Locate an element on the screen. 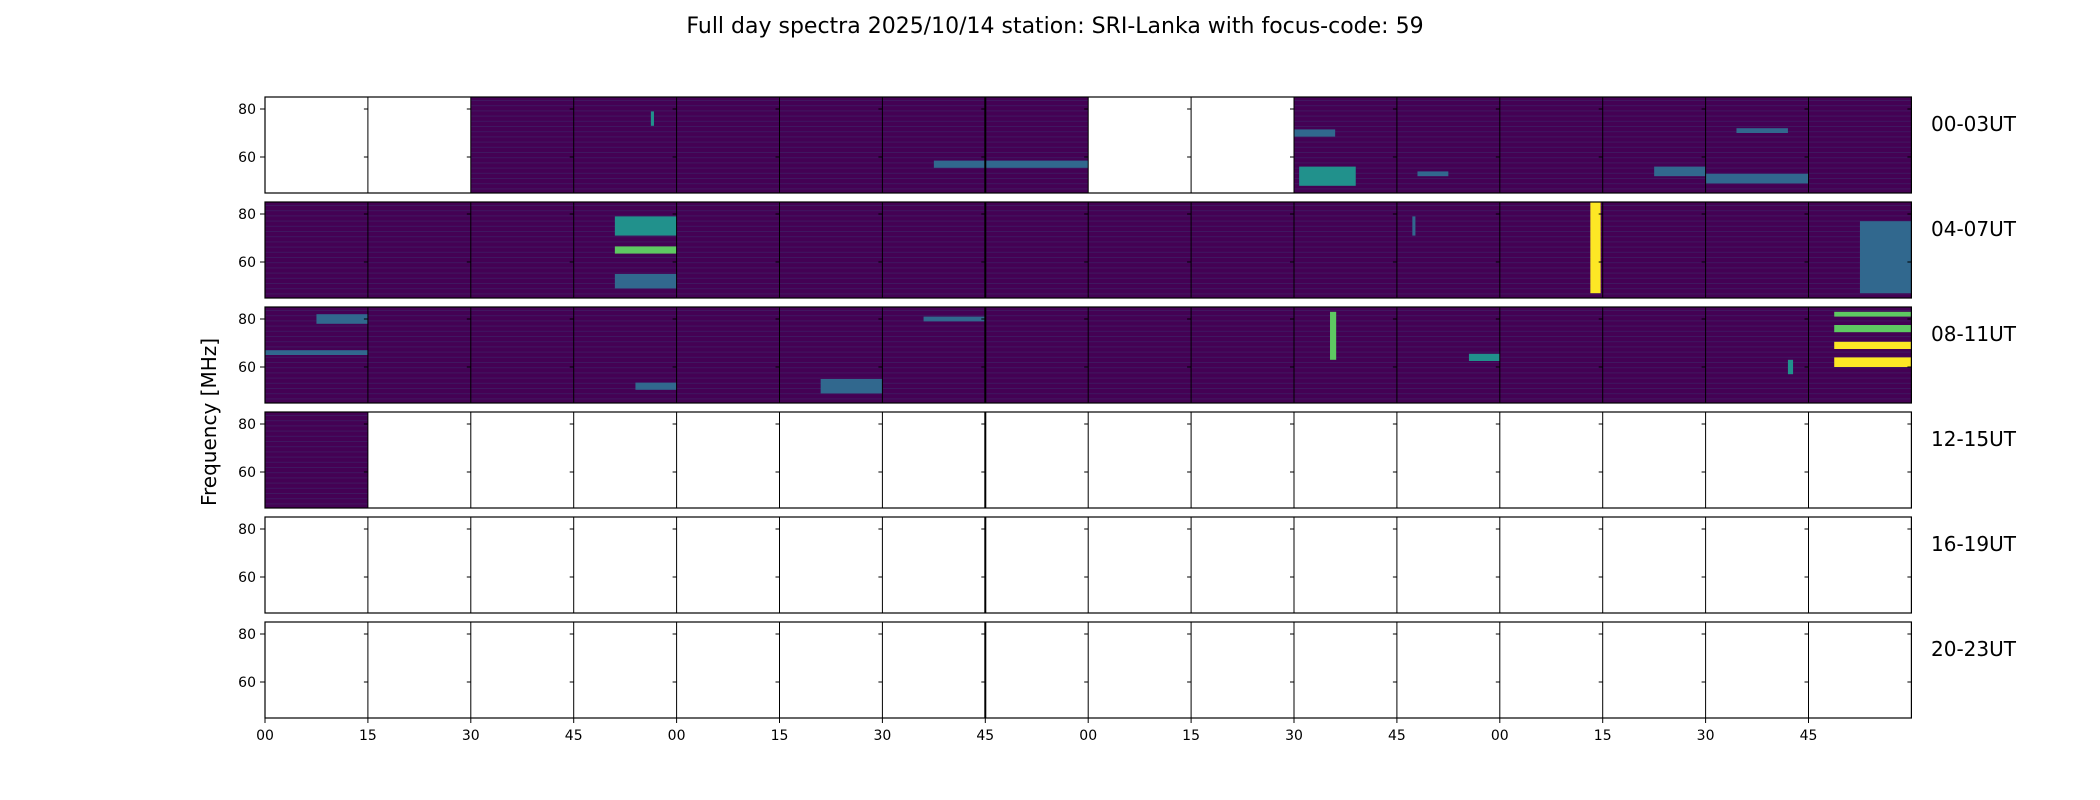  row-time-label: 20-23UT is located at coordinates (1974, 649).